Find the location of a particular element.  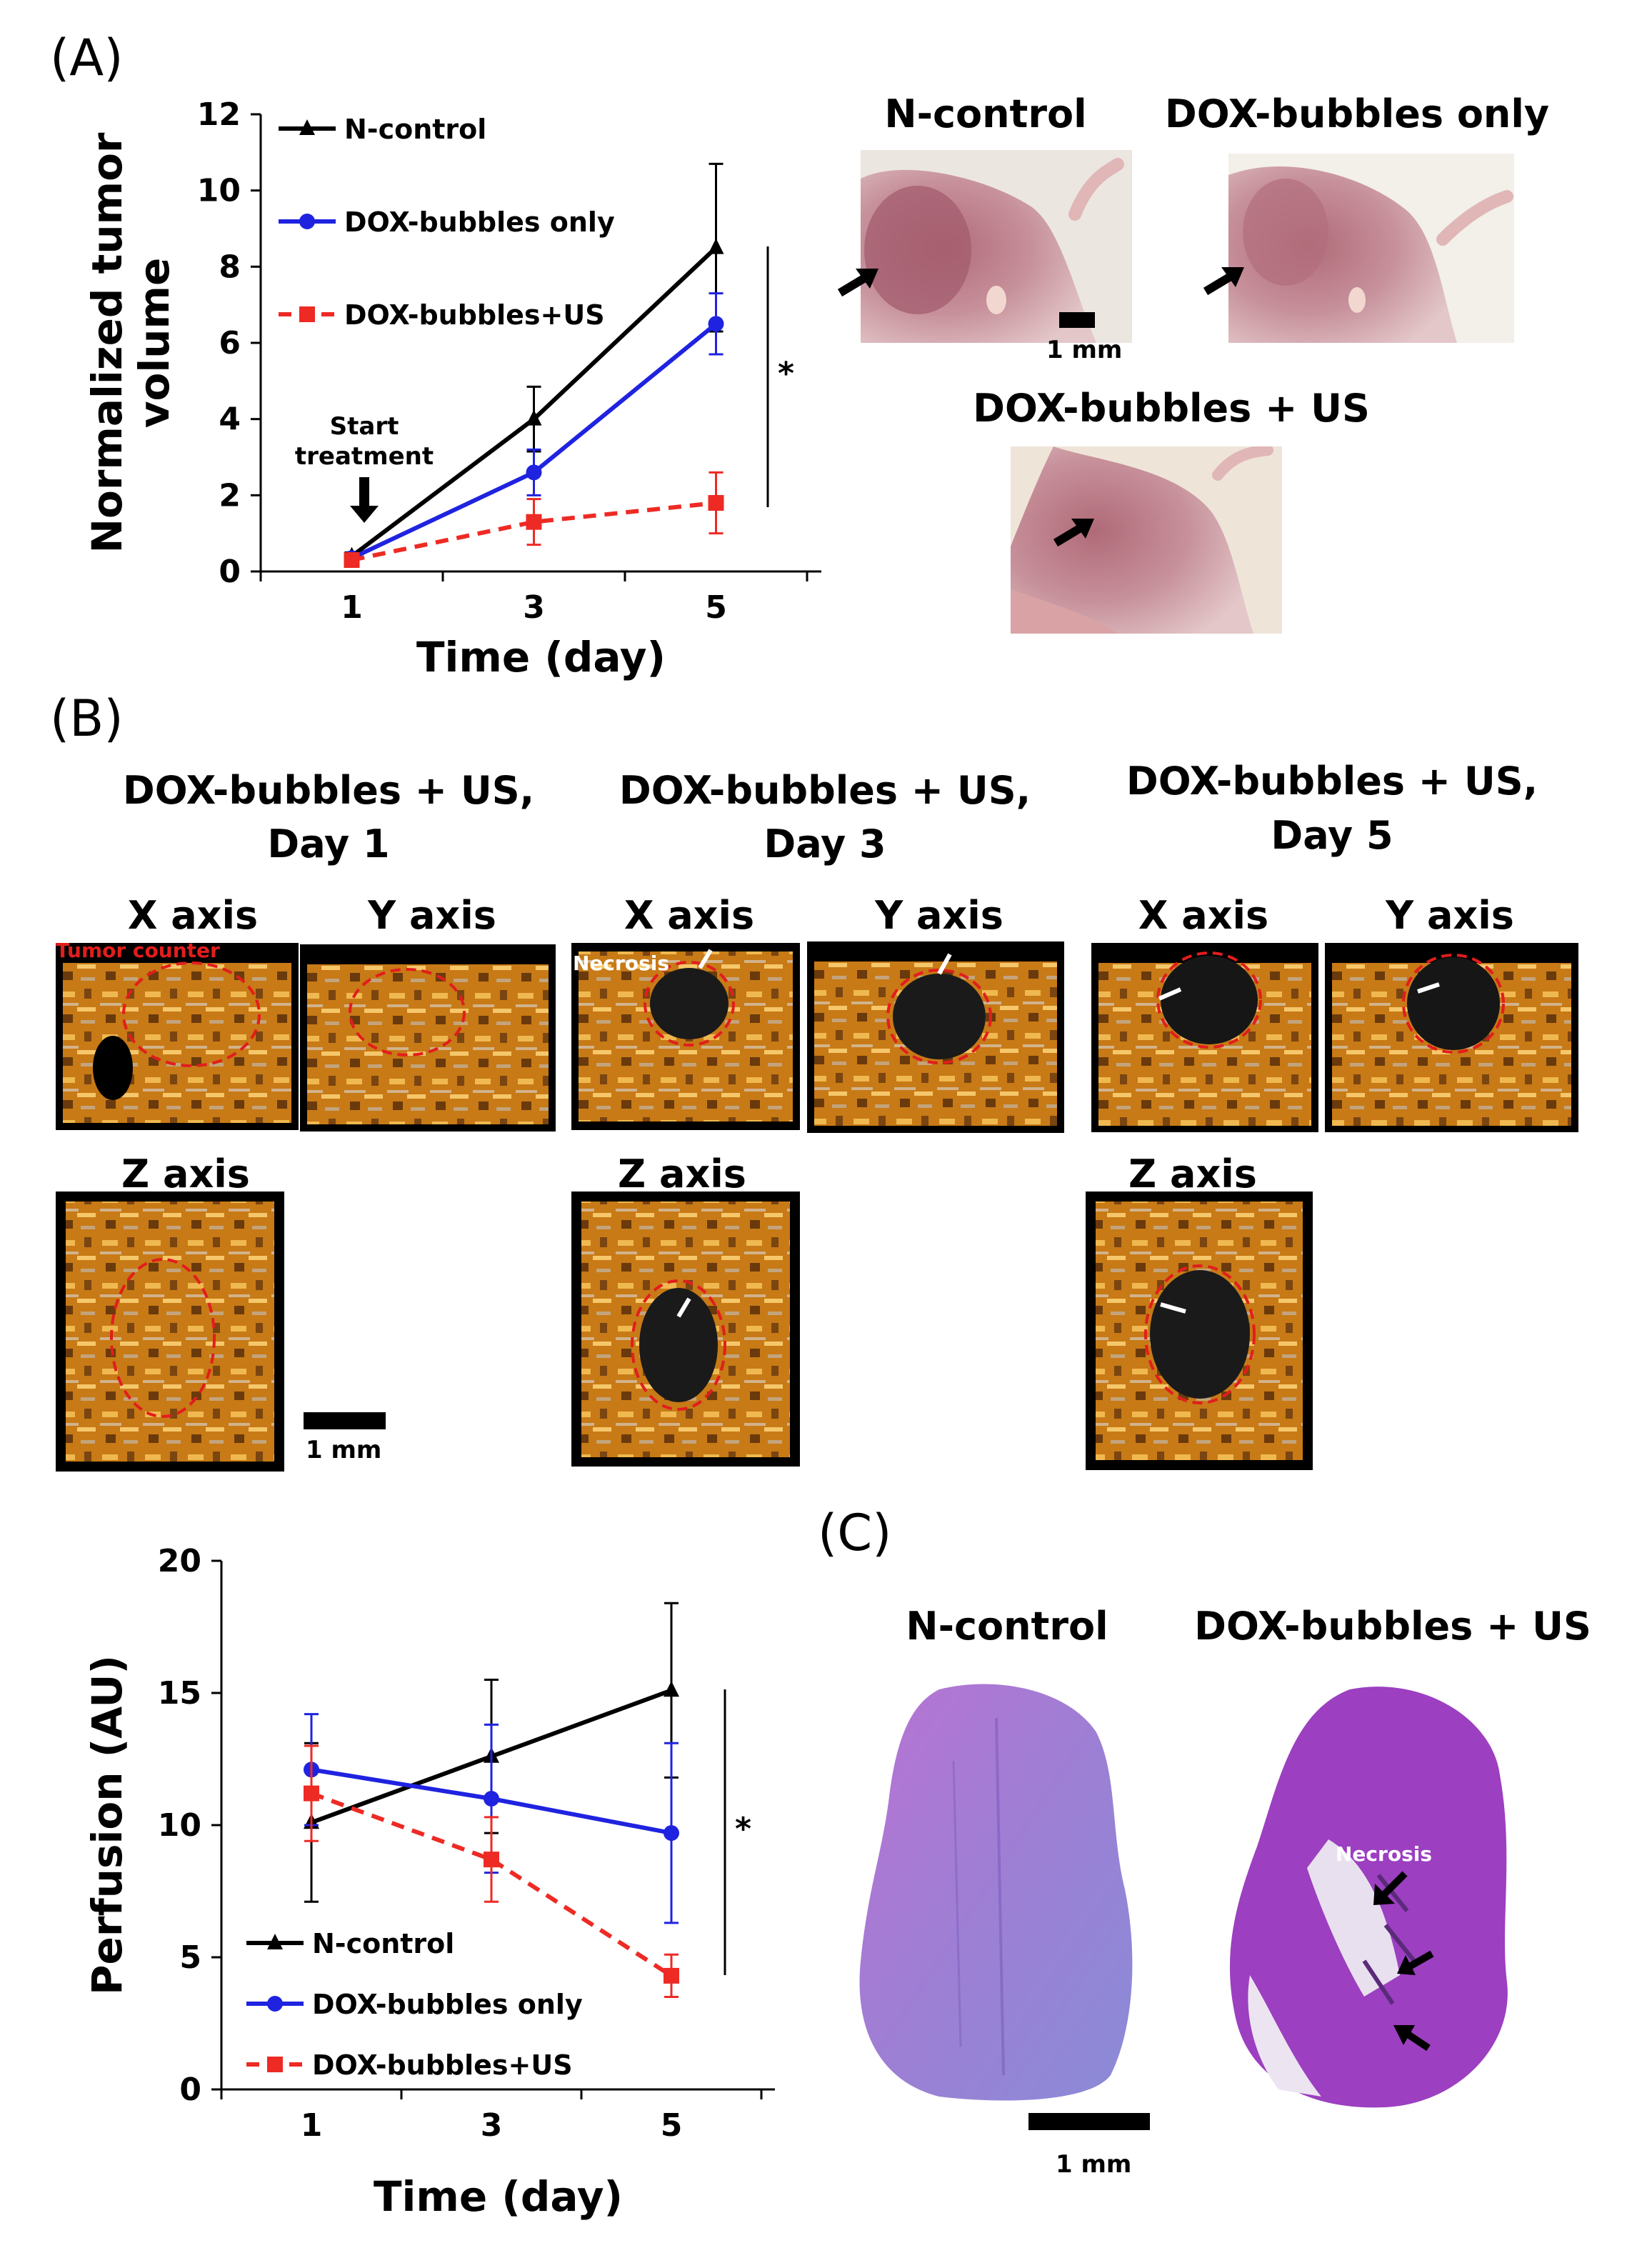

down-arrow-icon is located at coordinates (364, 514).